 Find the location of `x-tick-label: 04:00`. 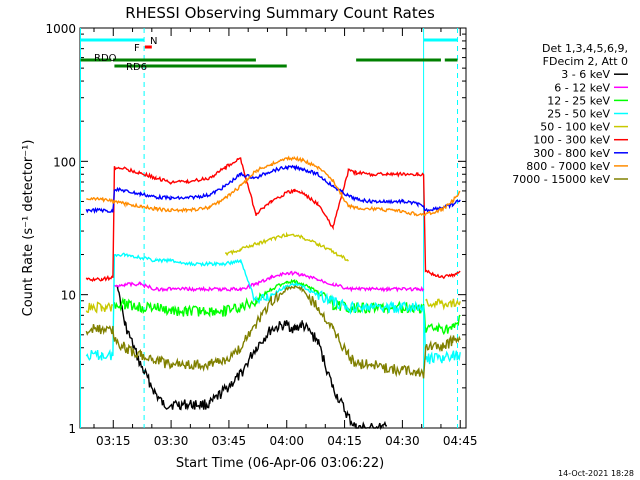

x-tick-label: 04:00 is located at coordinates (286, 441).